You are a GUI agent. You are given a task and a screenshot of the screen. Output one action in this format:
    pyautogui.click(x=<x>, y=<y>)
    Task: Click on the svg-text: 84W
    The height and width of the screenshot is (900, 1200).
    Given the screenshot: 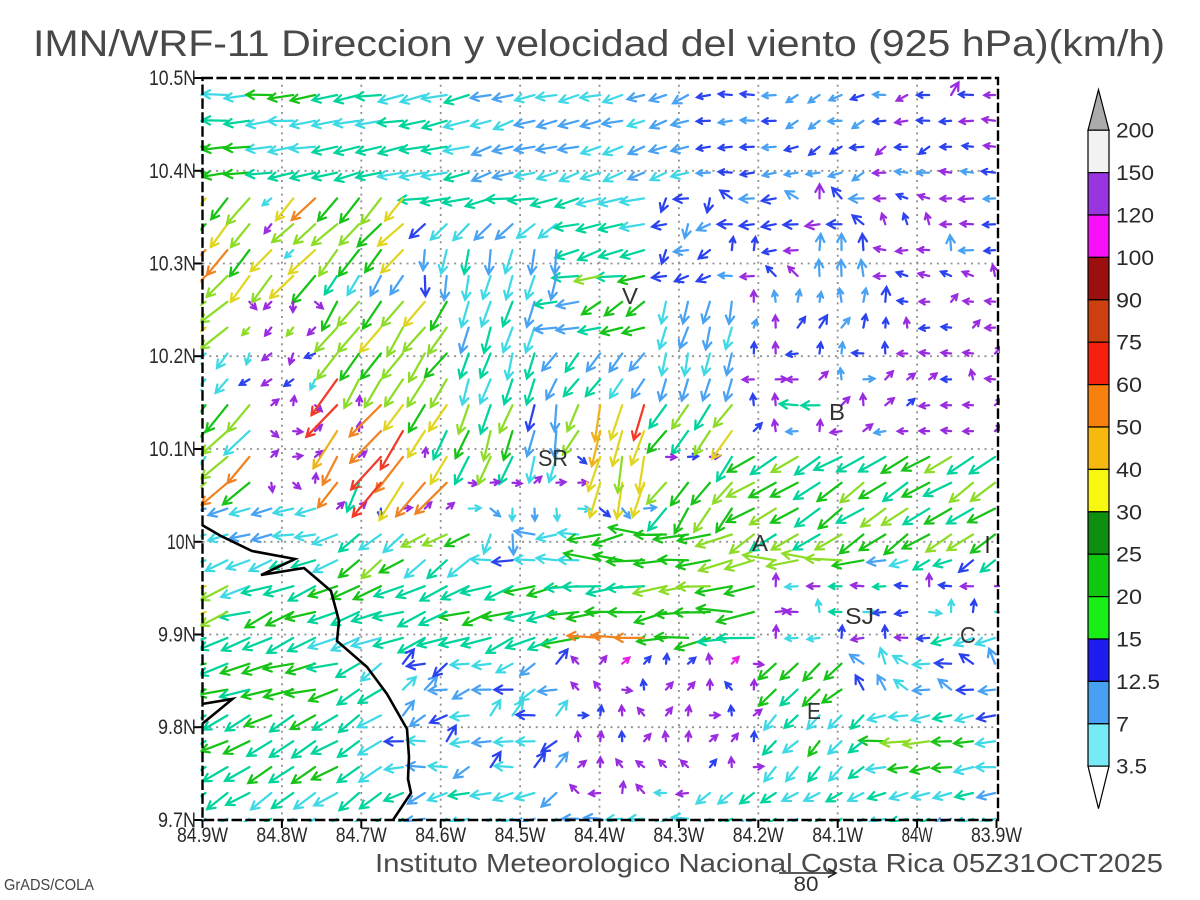 What is the action you would take?
    pyautogui.click(x=917, y=835)
    